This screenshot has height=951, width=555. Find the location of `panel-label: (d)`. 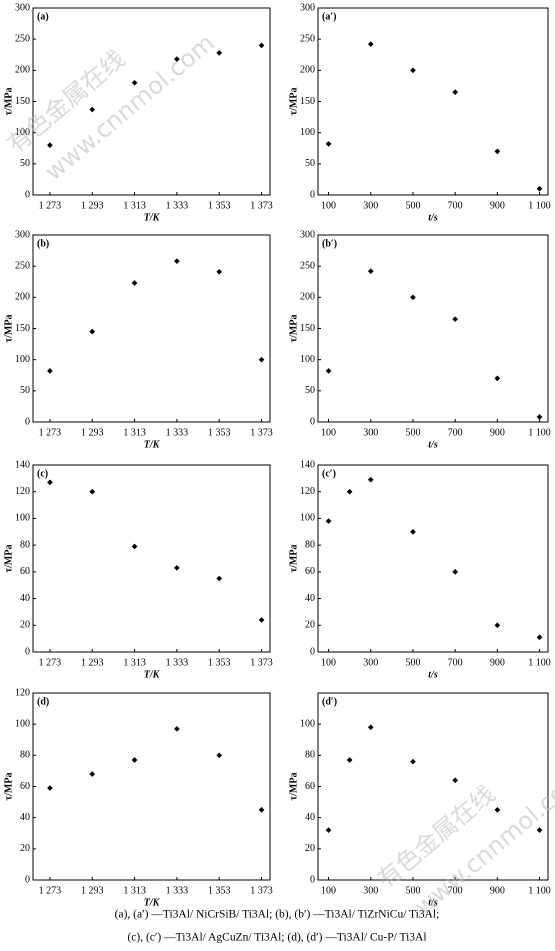

panel-label: (d) is located at coordinates (43, 701).